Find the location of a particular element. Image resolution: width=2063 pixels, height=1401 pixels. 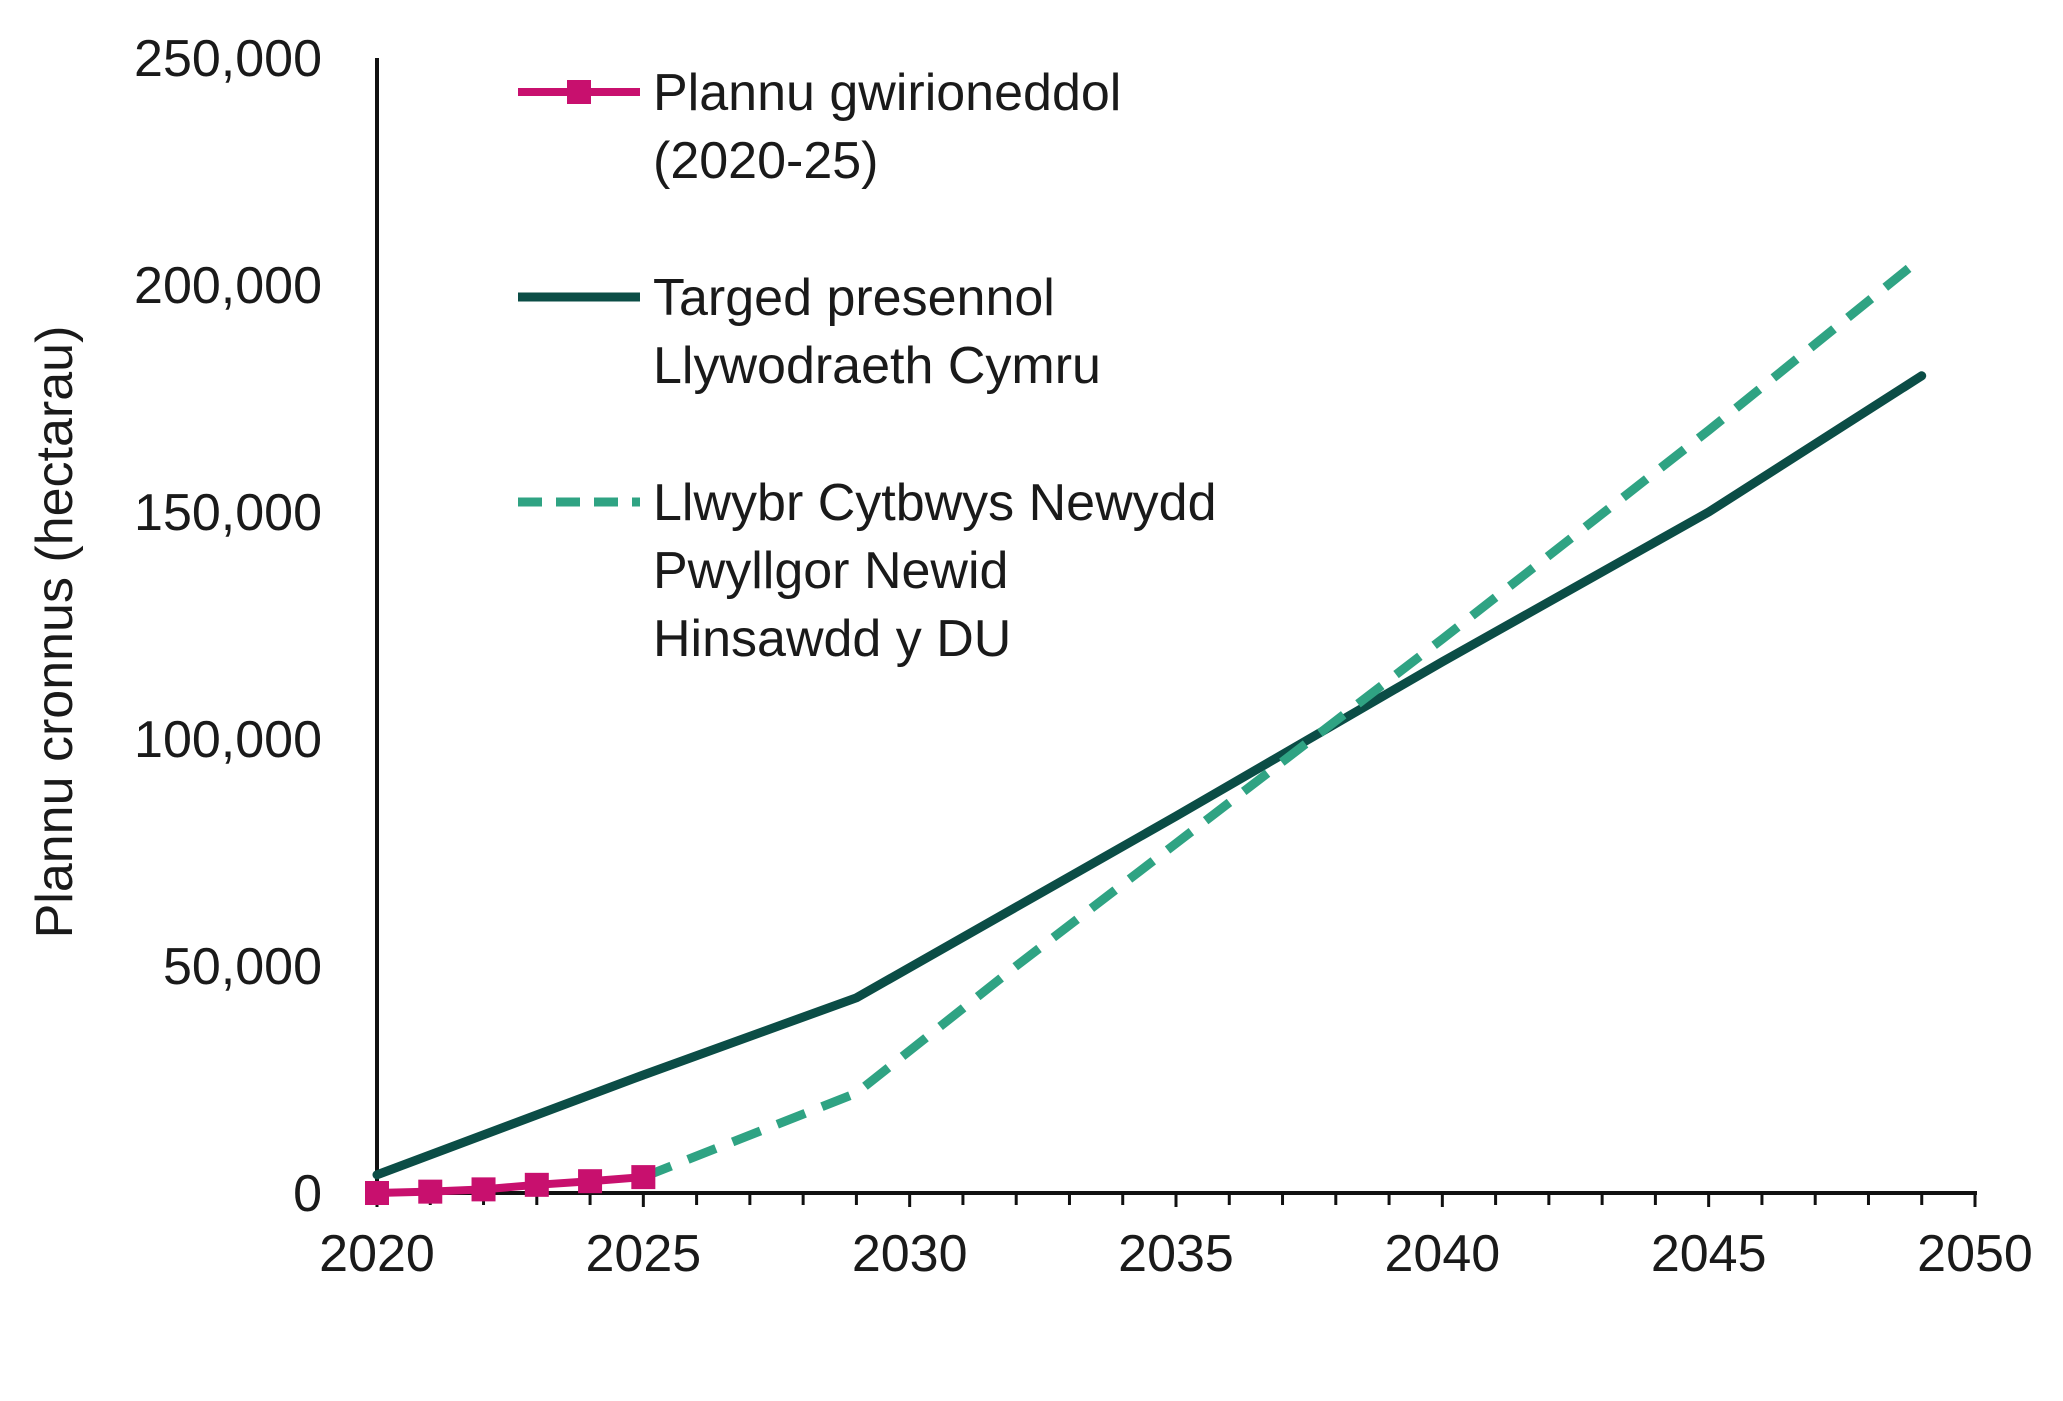

legend-label: Plannu gwirioneddol is located at coordinates (887, 93).